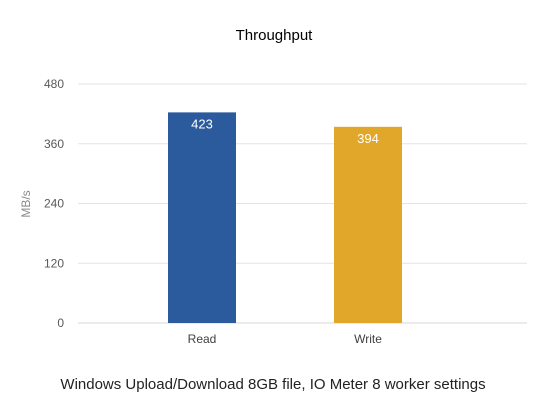 The image size is (555, 420). Describe the element at coordinates (368, 339) in the screenshot. I see `x-tick-label-write: Write` at that location.